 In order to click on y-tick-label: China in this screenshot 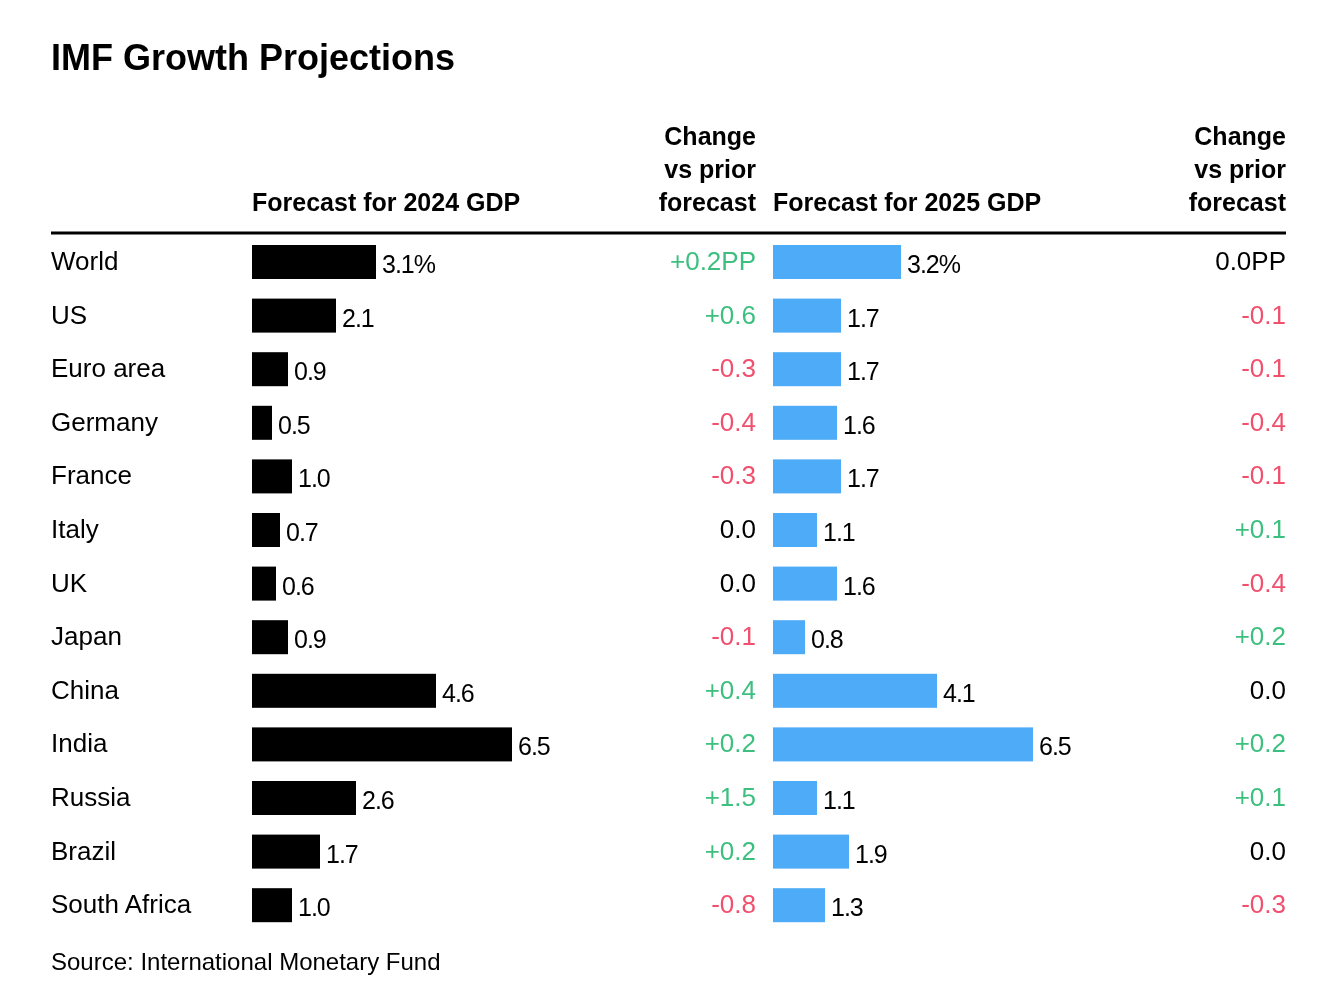, I will do `click(85, 689)`.